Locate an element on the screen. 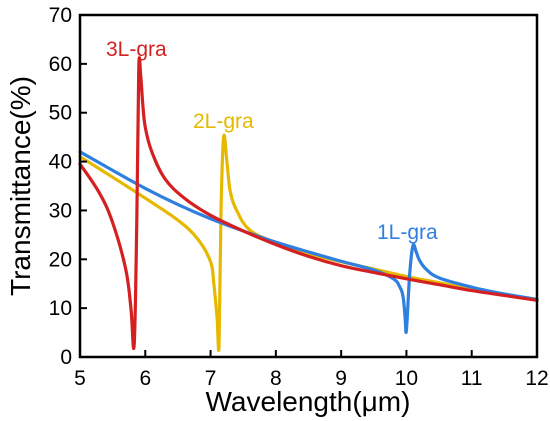 The image size is (550, 421). x-tick-label: 9 is located at coordinates (341, 378).